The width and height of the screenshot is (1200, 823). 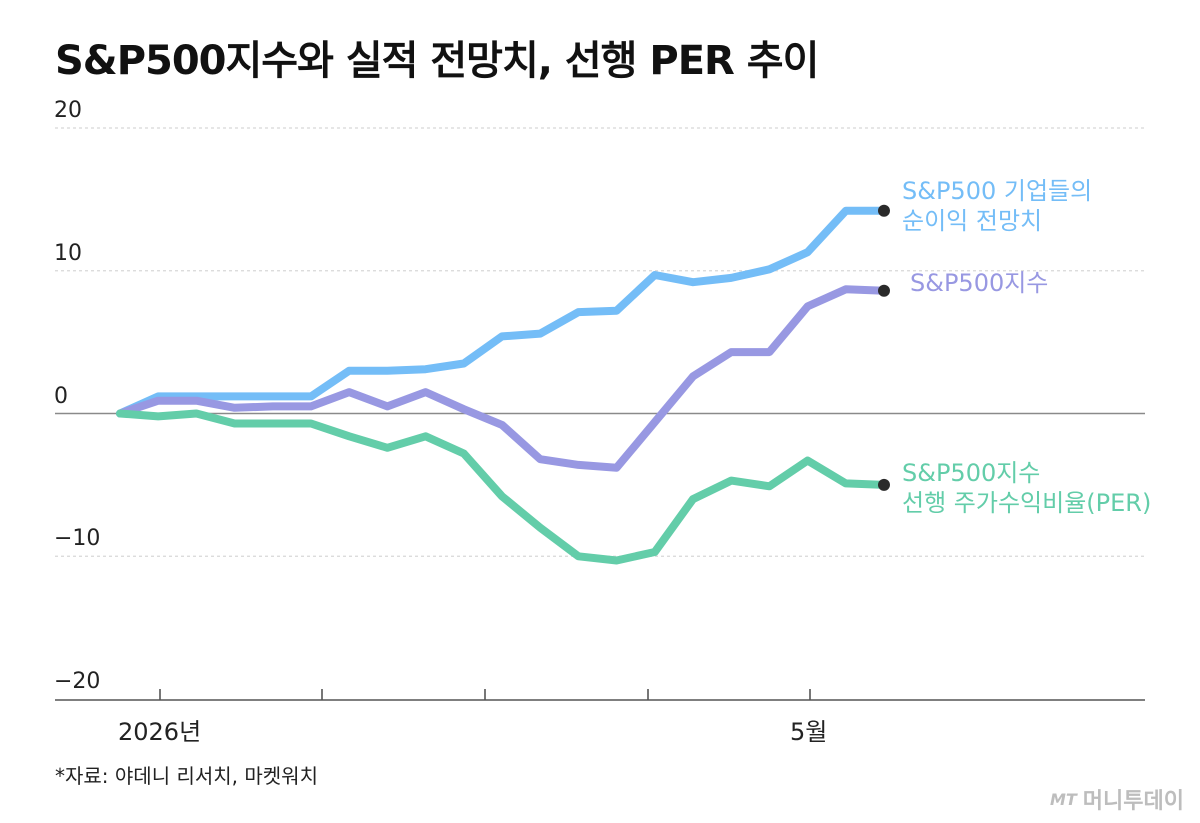 I want to click on series-label-line: 순이익 전망치, so click(x=972, y=221).